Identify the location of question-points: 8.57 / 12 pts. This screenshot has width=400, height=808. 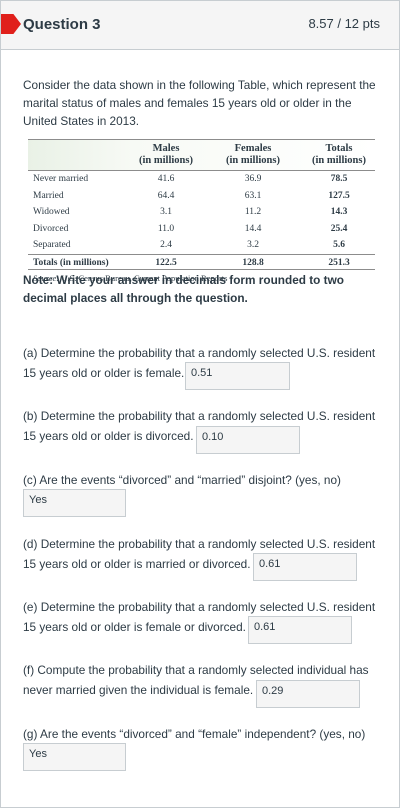
(344, 23).